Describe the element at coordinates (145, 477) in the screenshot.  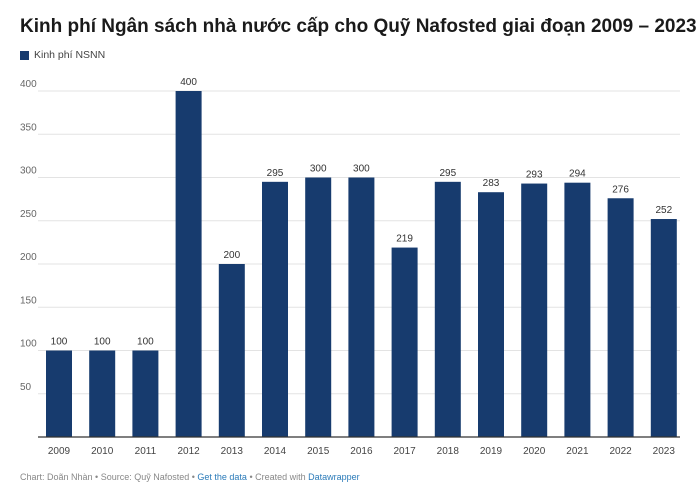
I see `footer-source: Source: Quỹ Nafosted` at that location.